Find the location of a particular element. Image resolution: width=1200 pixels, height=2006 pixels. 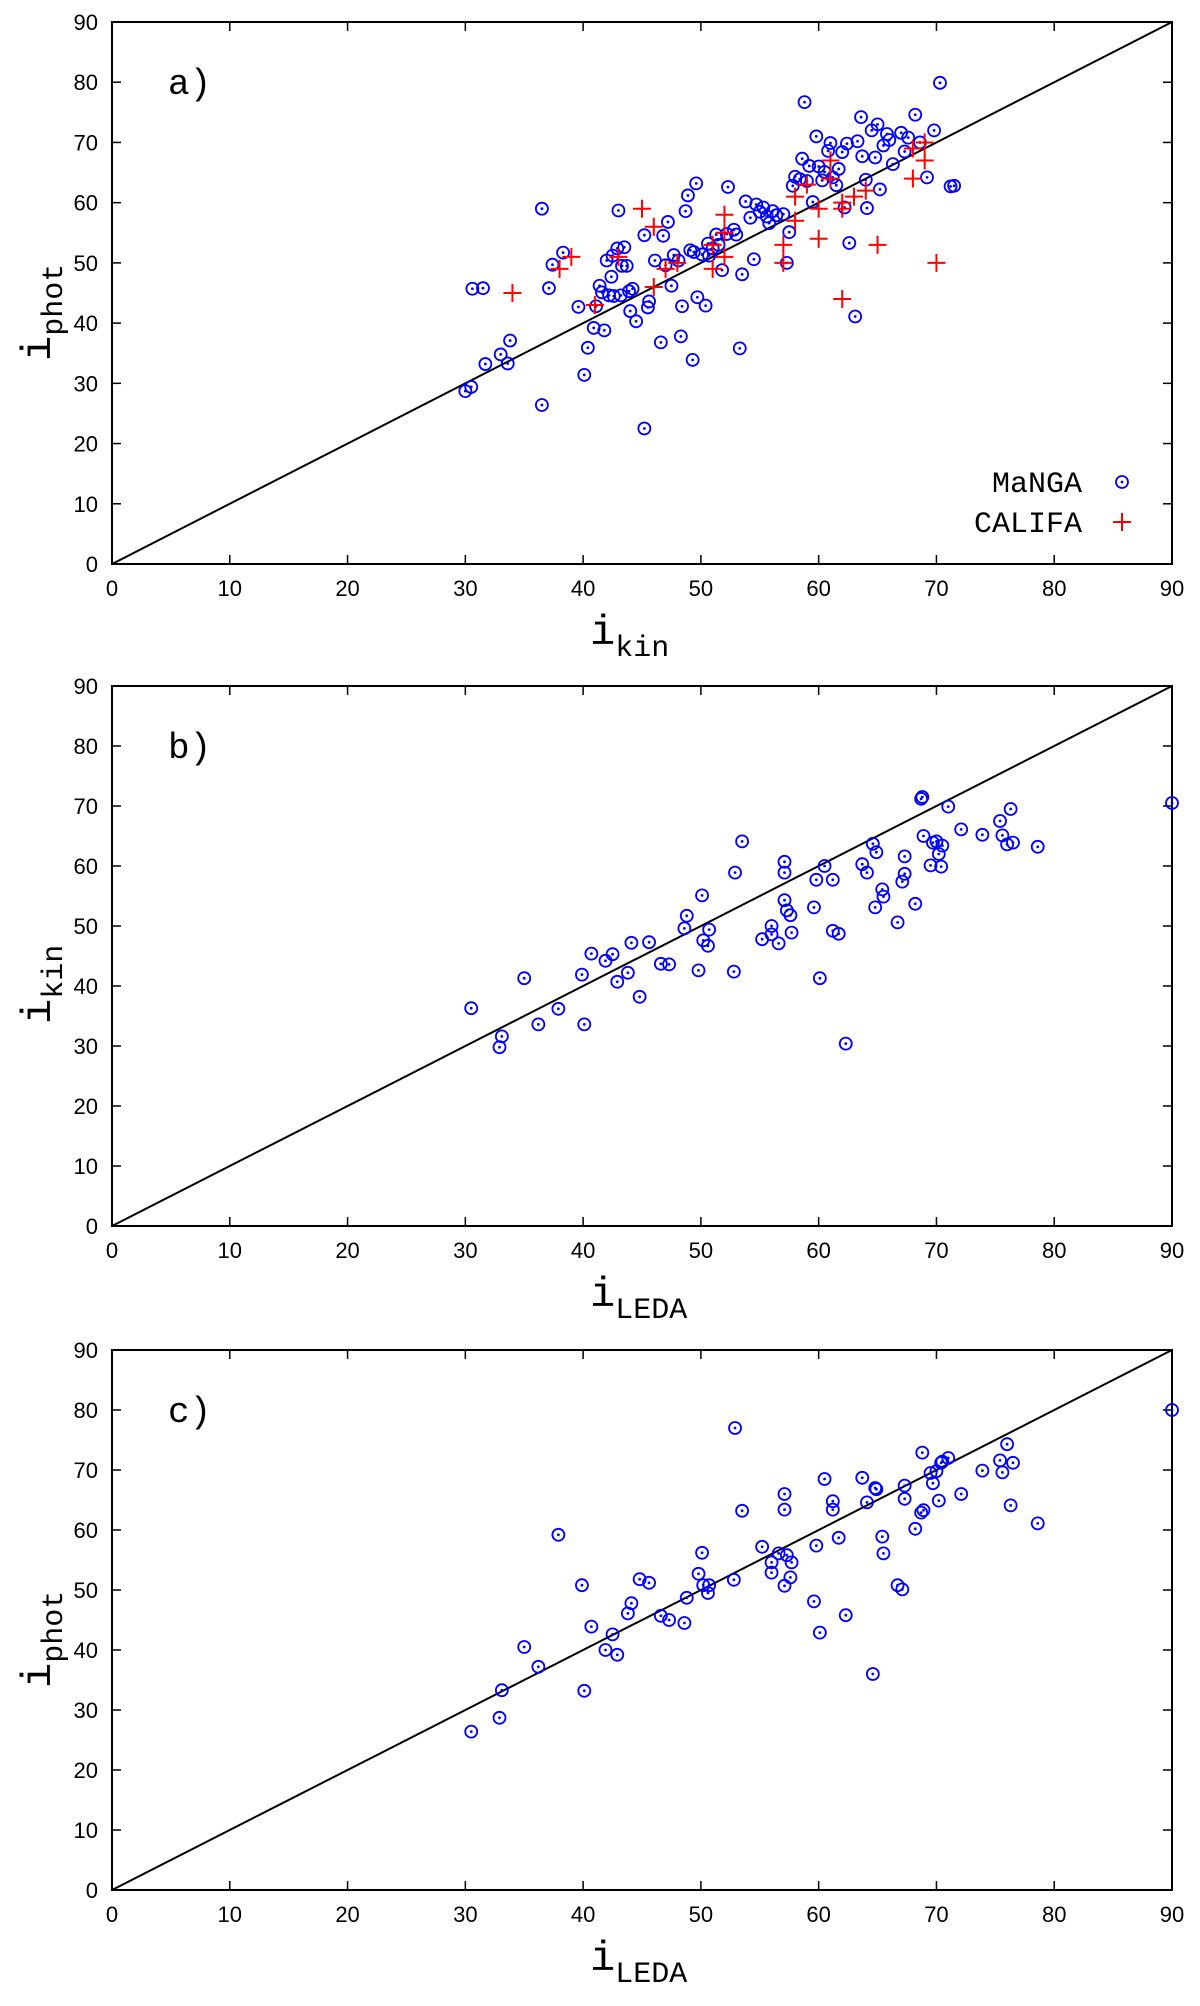

x-tick-label: 20 is located at coordinates (347, 1250).